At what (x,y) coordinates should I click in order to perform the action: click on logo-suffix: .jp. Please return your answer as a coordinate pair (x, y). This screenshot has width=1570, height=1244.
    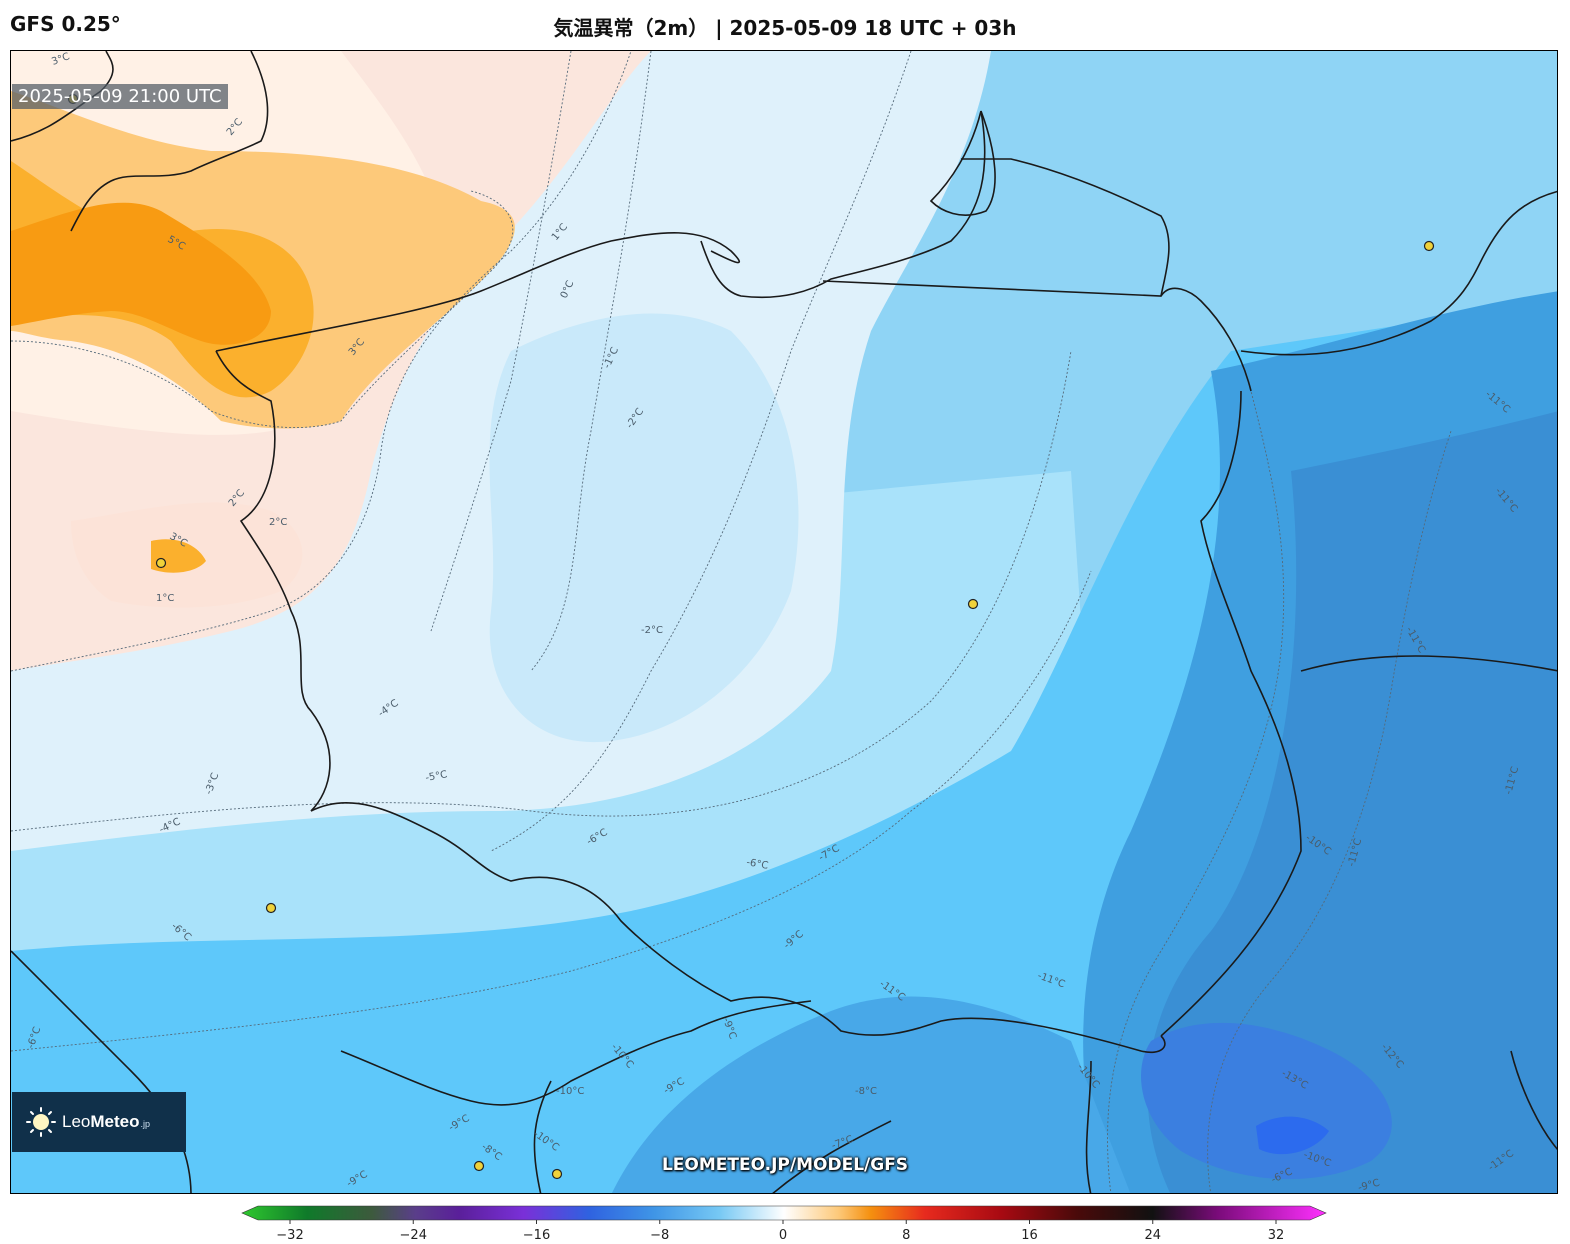
    Looking at the image, I should click on (145, 1124).